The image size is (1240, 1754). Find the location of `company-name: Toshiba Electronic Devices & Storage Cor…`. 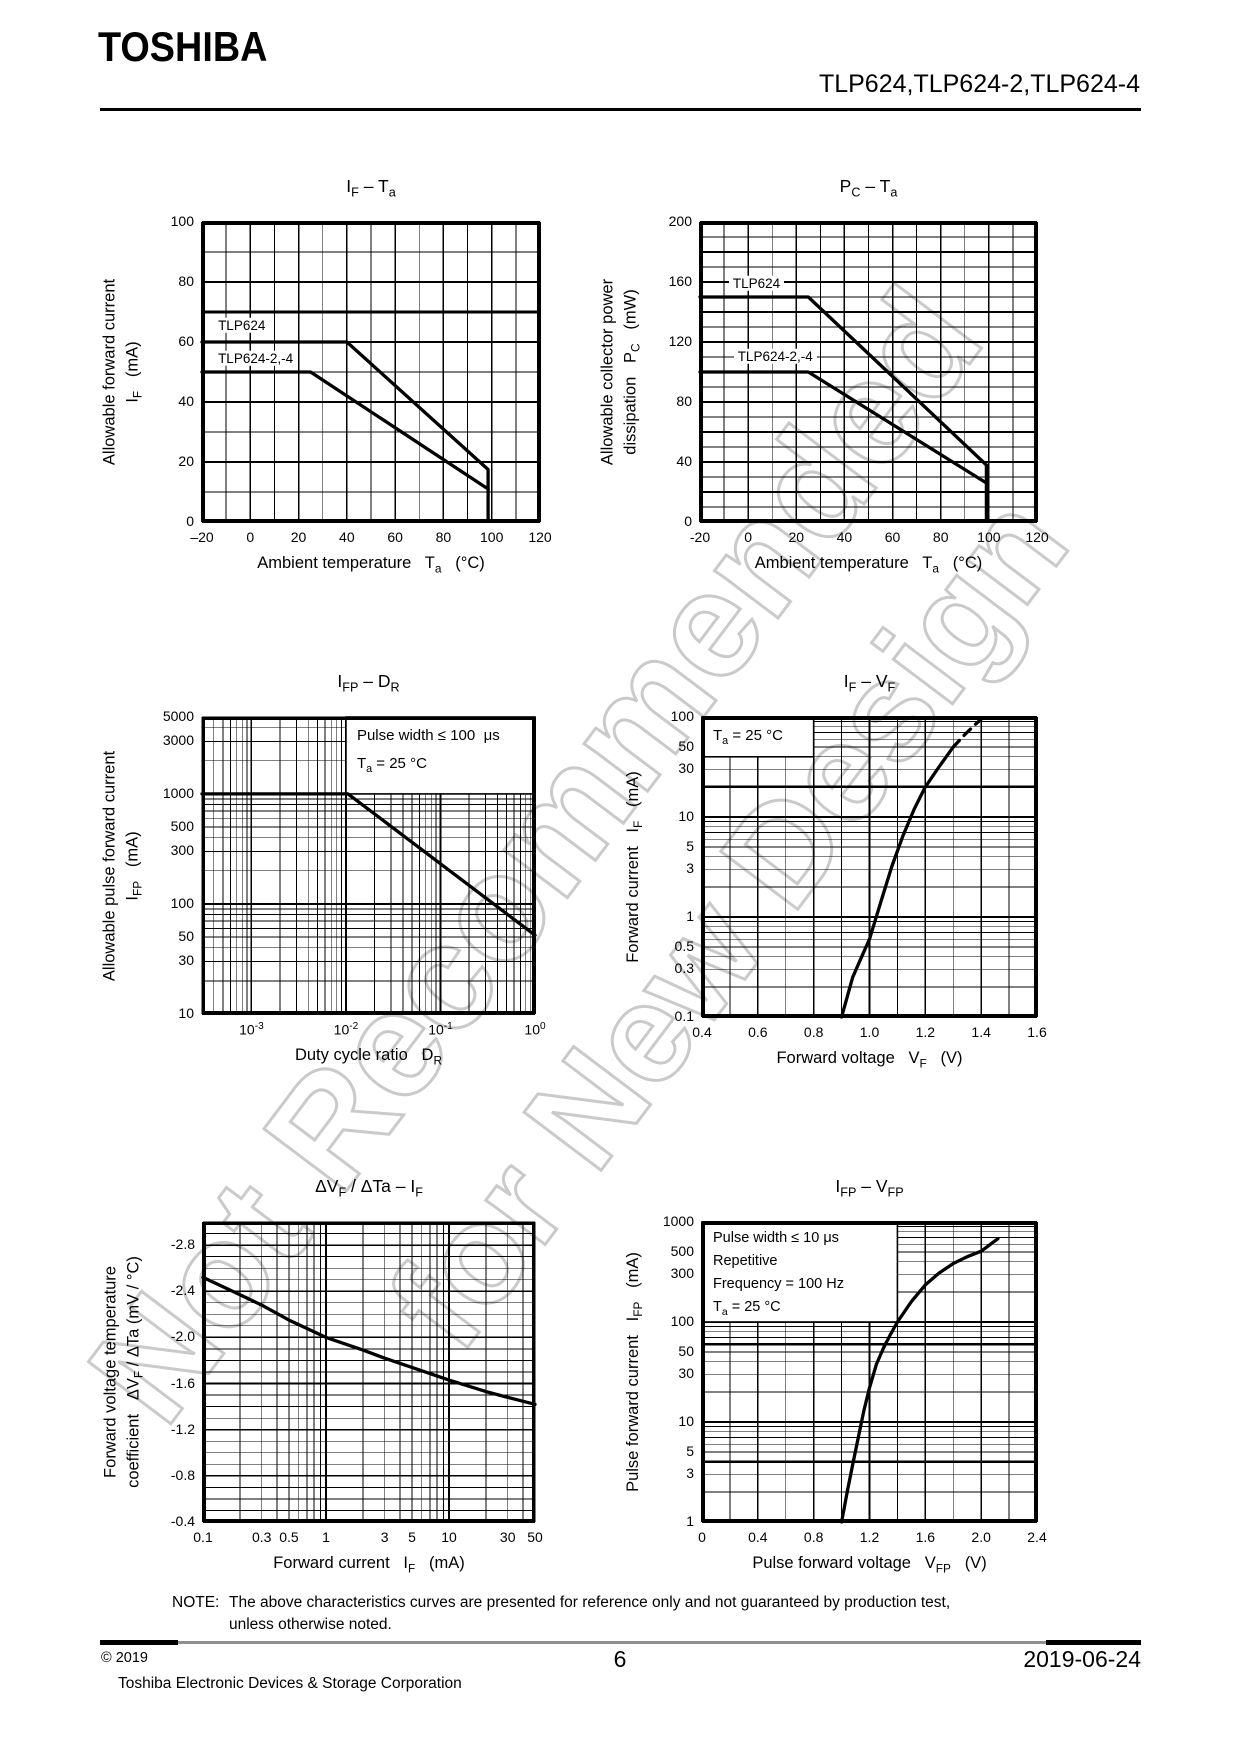

company-name: Toshiba Electronic Devices & Storage Cor… is located at coordinates (290, 1683).